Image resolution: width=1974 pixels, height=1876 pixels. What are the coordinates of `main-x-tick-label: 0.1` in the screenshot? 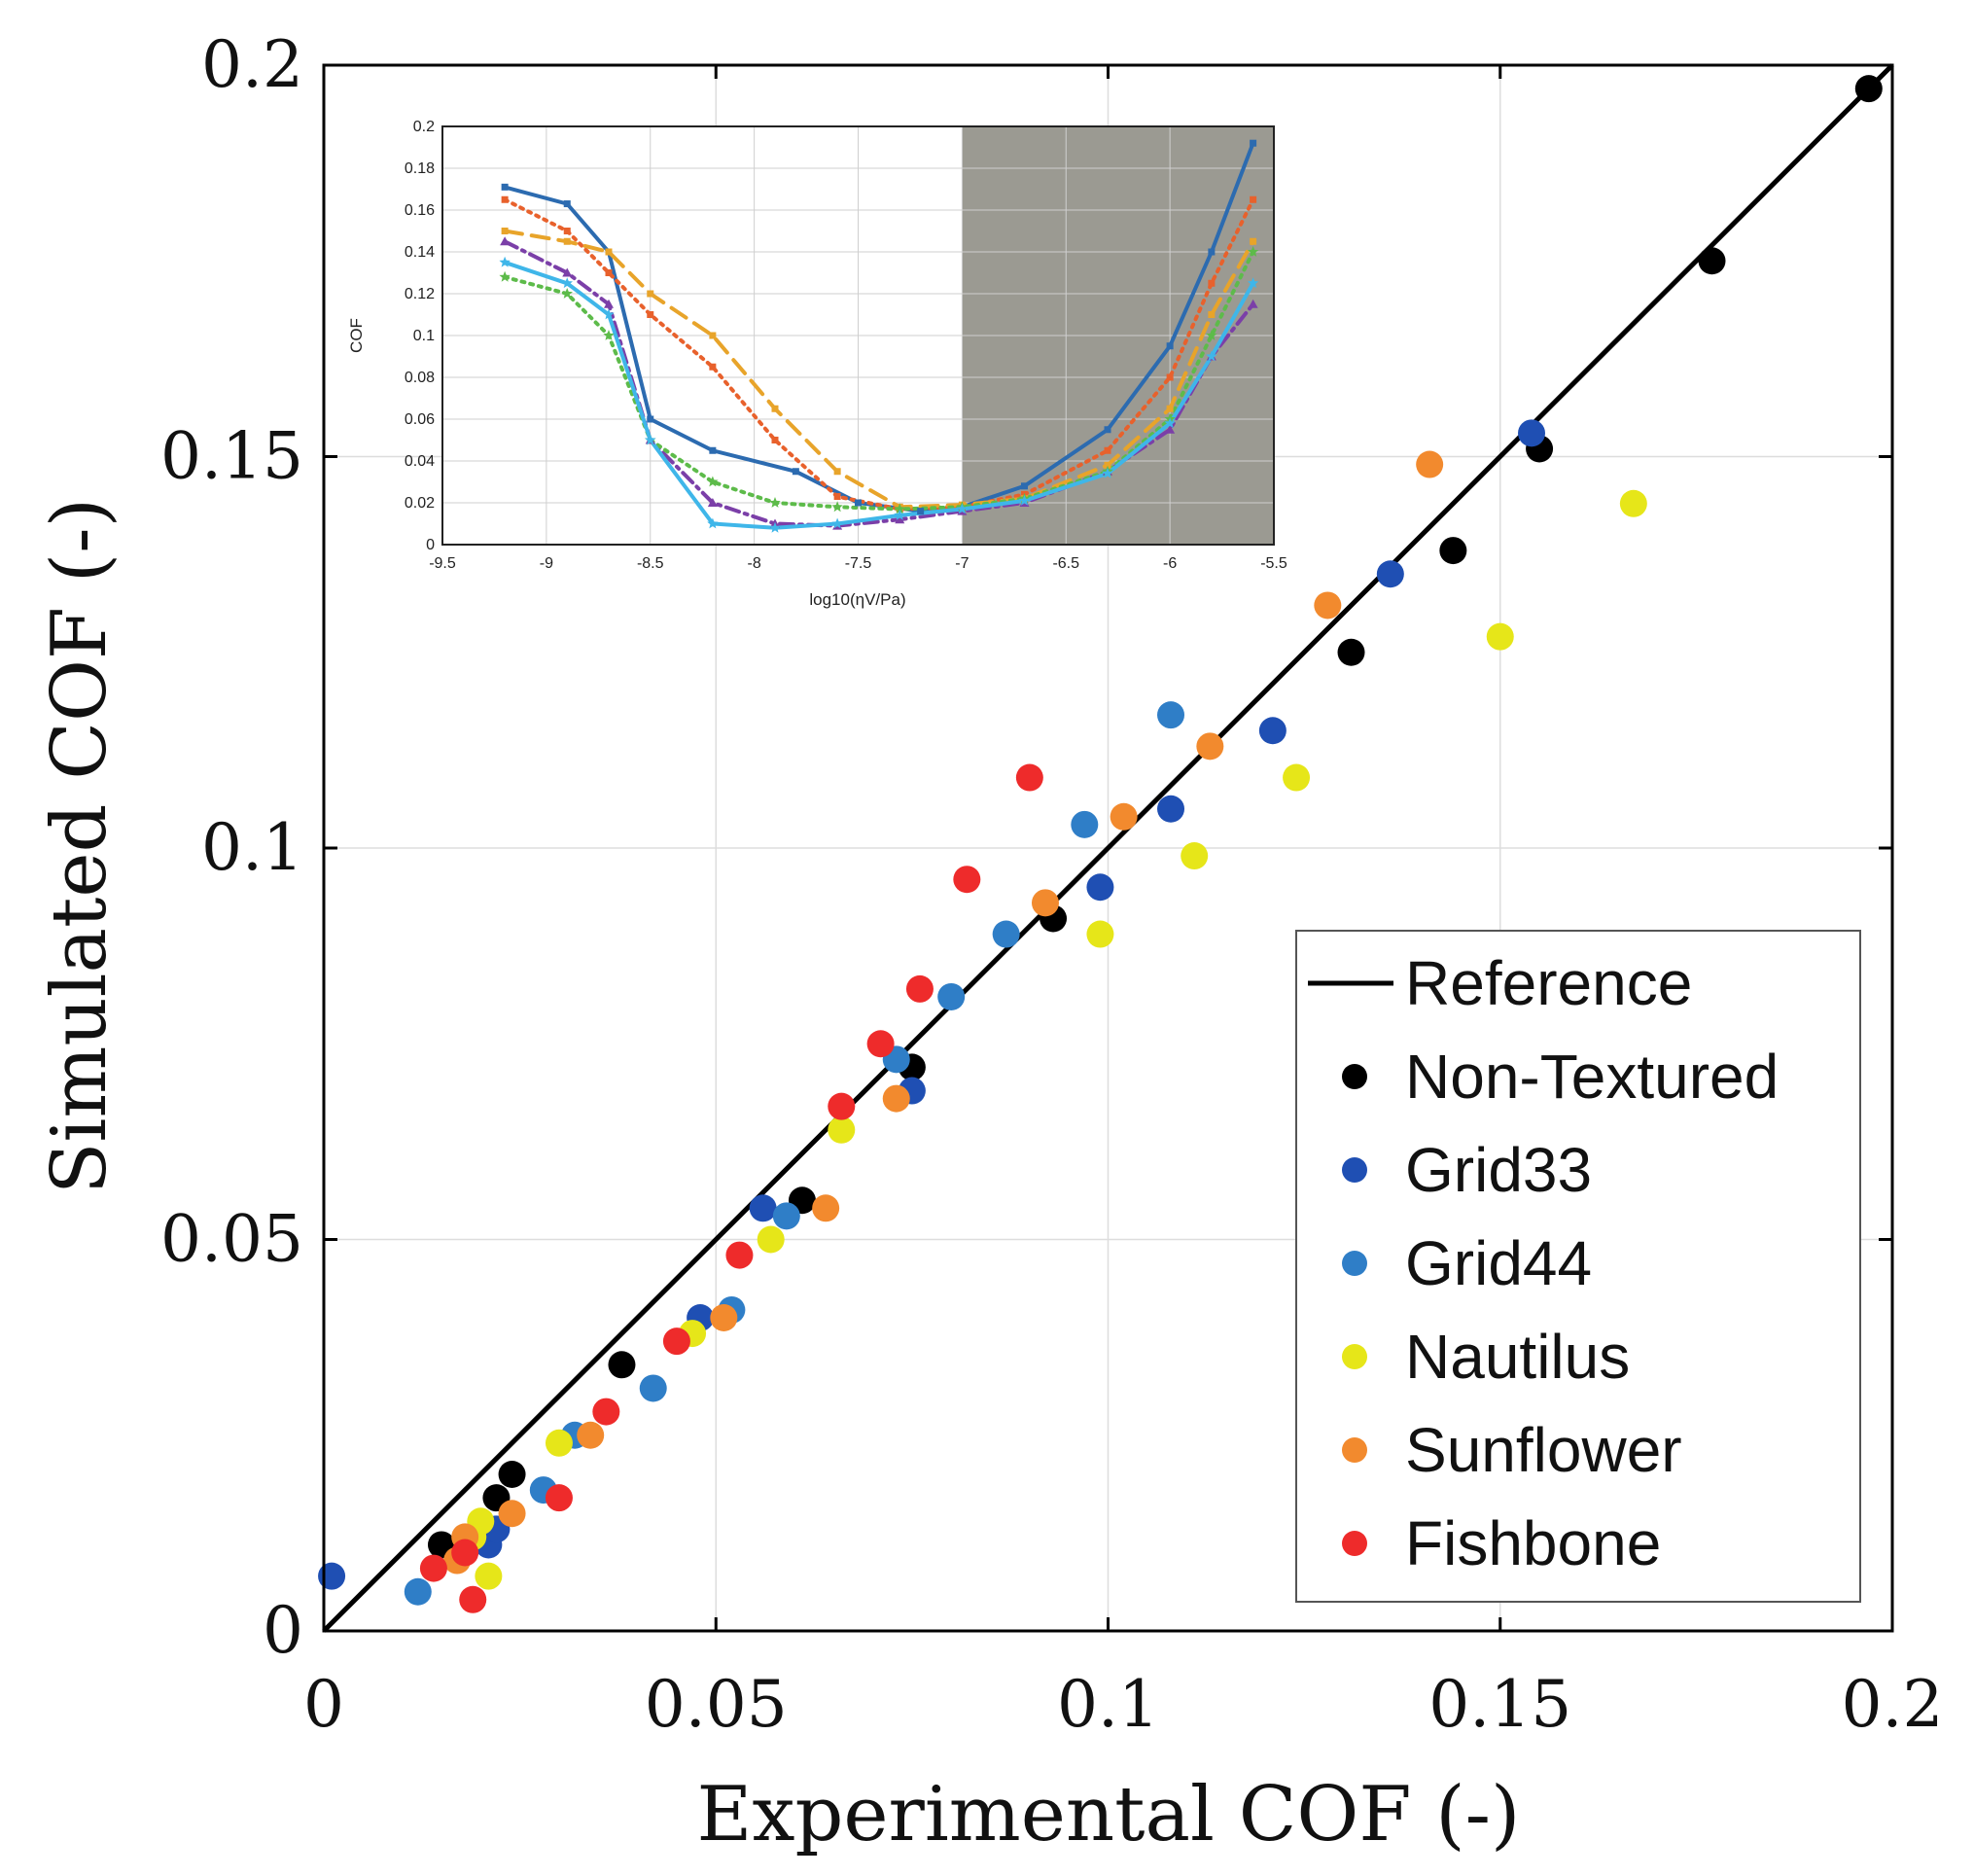 It's located at (1108, 1704).